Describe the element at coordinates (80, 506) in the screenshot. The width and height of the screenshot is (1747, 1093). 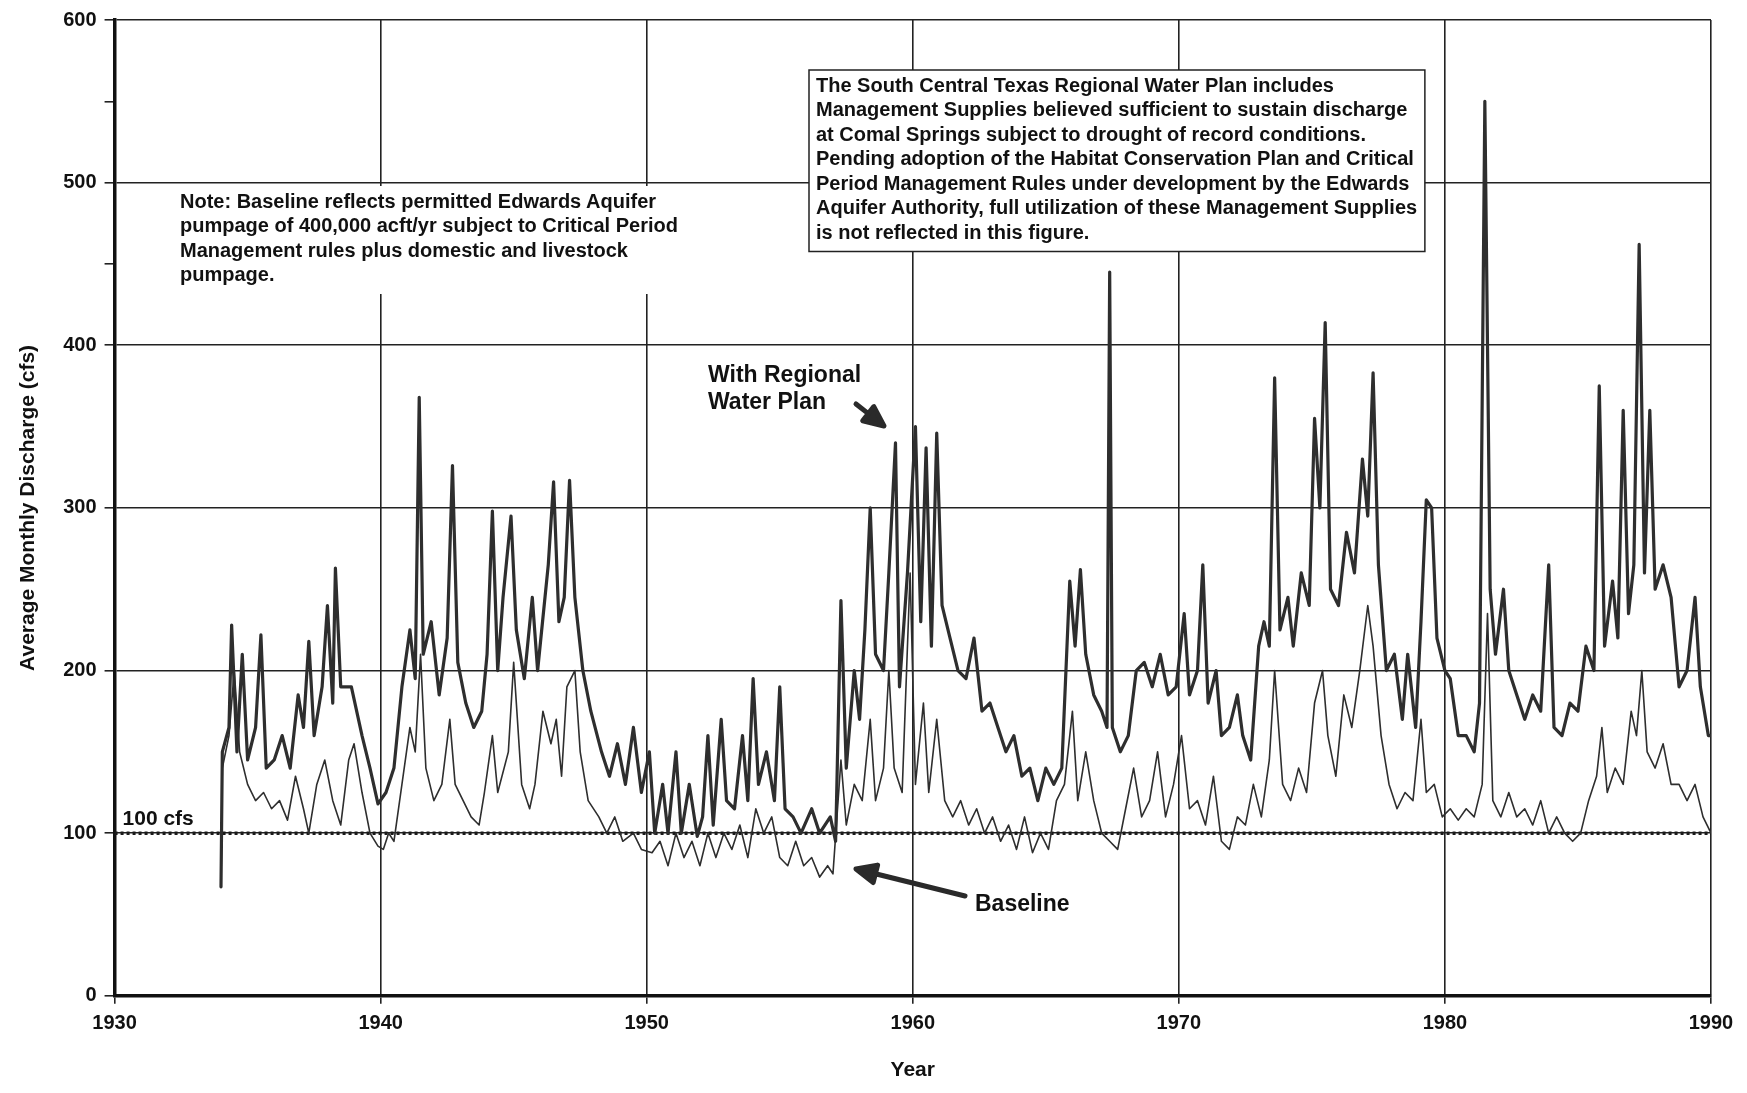
I see `y-tick-label: 300` at that location.